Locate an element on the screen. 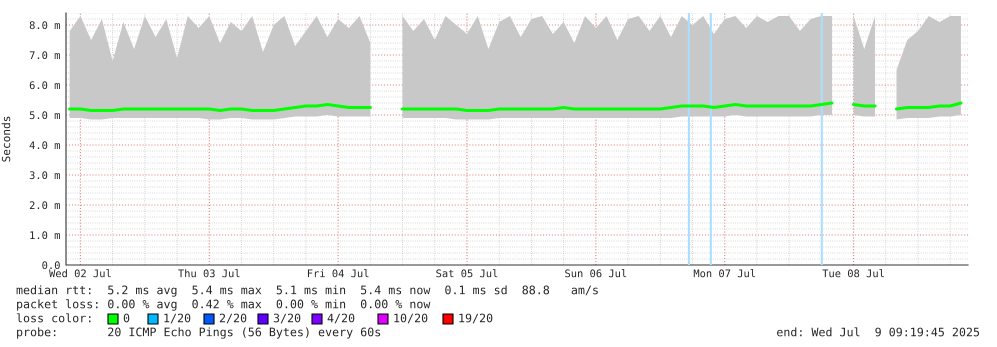  x-tick-label: Thu 03 Jul is located at coordinates (209, 273).